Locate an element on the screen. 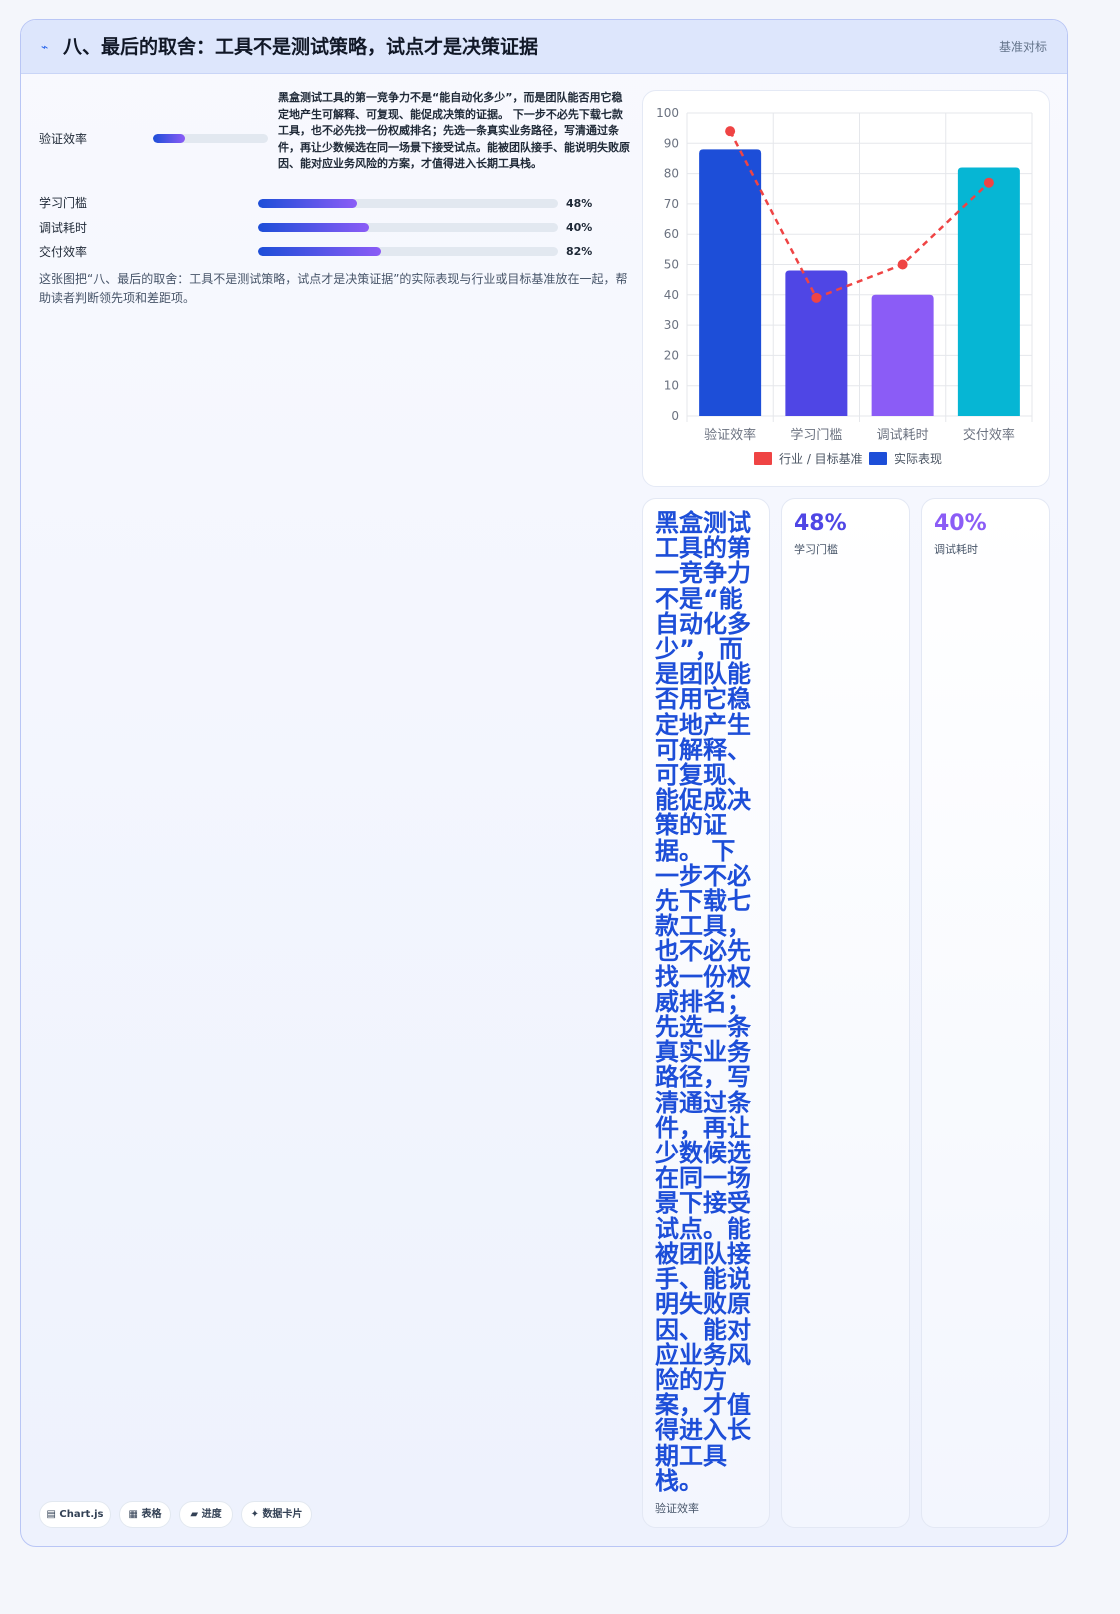 The width and height of the screenshot is (1120, 1614). y-tick-label: 40 is located at coordinates (671, 295).